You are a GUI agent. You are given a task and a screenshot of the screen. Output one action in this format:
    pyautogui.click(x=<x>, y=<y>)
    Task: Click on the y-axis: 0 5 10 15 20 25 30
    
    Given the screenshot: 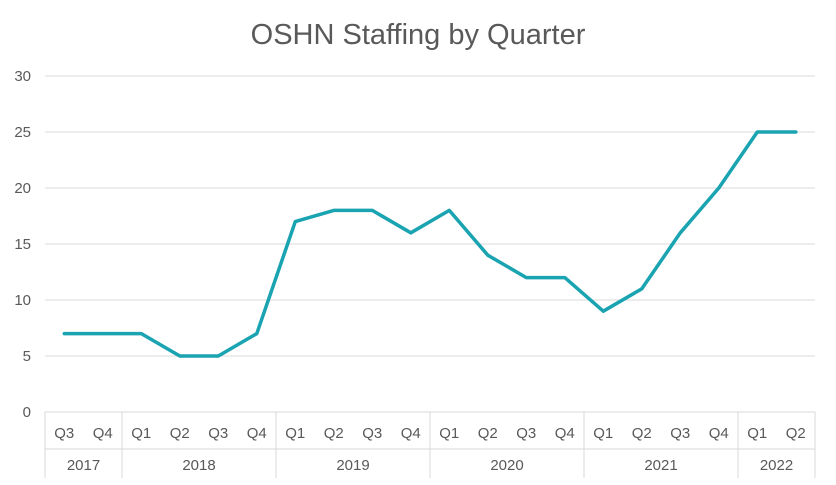 What is the action you would take?
    pyautogui.click(x=22, y=244)
    